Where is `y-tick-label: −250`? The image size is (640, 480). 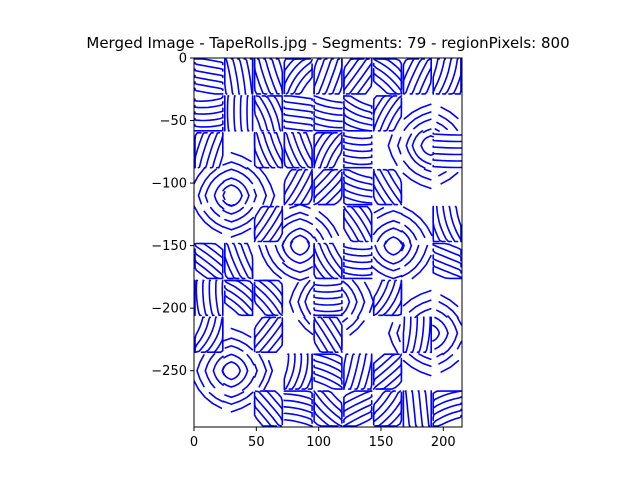
y-tick-label: −250 is located at coordinates (169, 371).